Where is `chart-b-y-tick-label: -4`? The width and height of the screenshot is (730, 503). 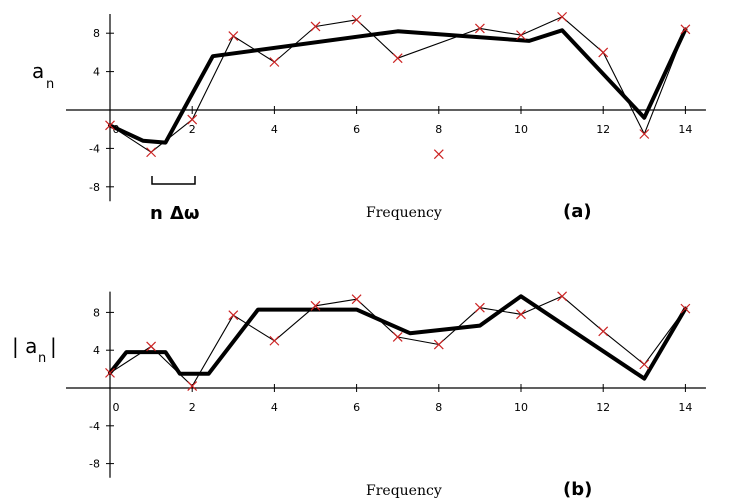
chart-b-y-tick-label: -4 is located at coordinates (94, 426).